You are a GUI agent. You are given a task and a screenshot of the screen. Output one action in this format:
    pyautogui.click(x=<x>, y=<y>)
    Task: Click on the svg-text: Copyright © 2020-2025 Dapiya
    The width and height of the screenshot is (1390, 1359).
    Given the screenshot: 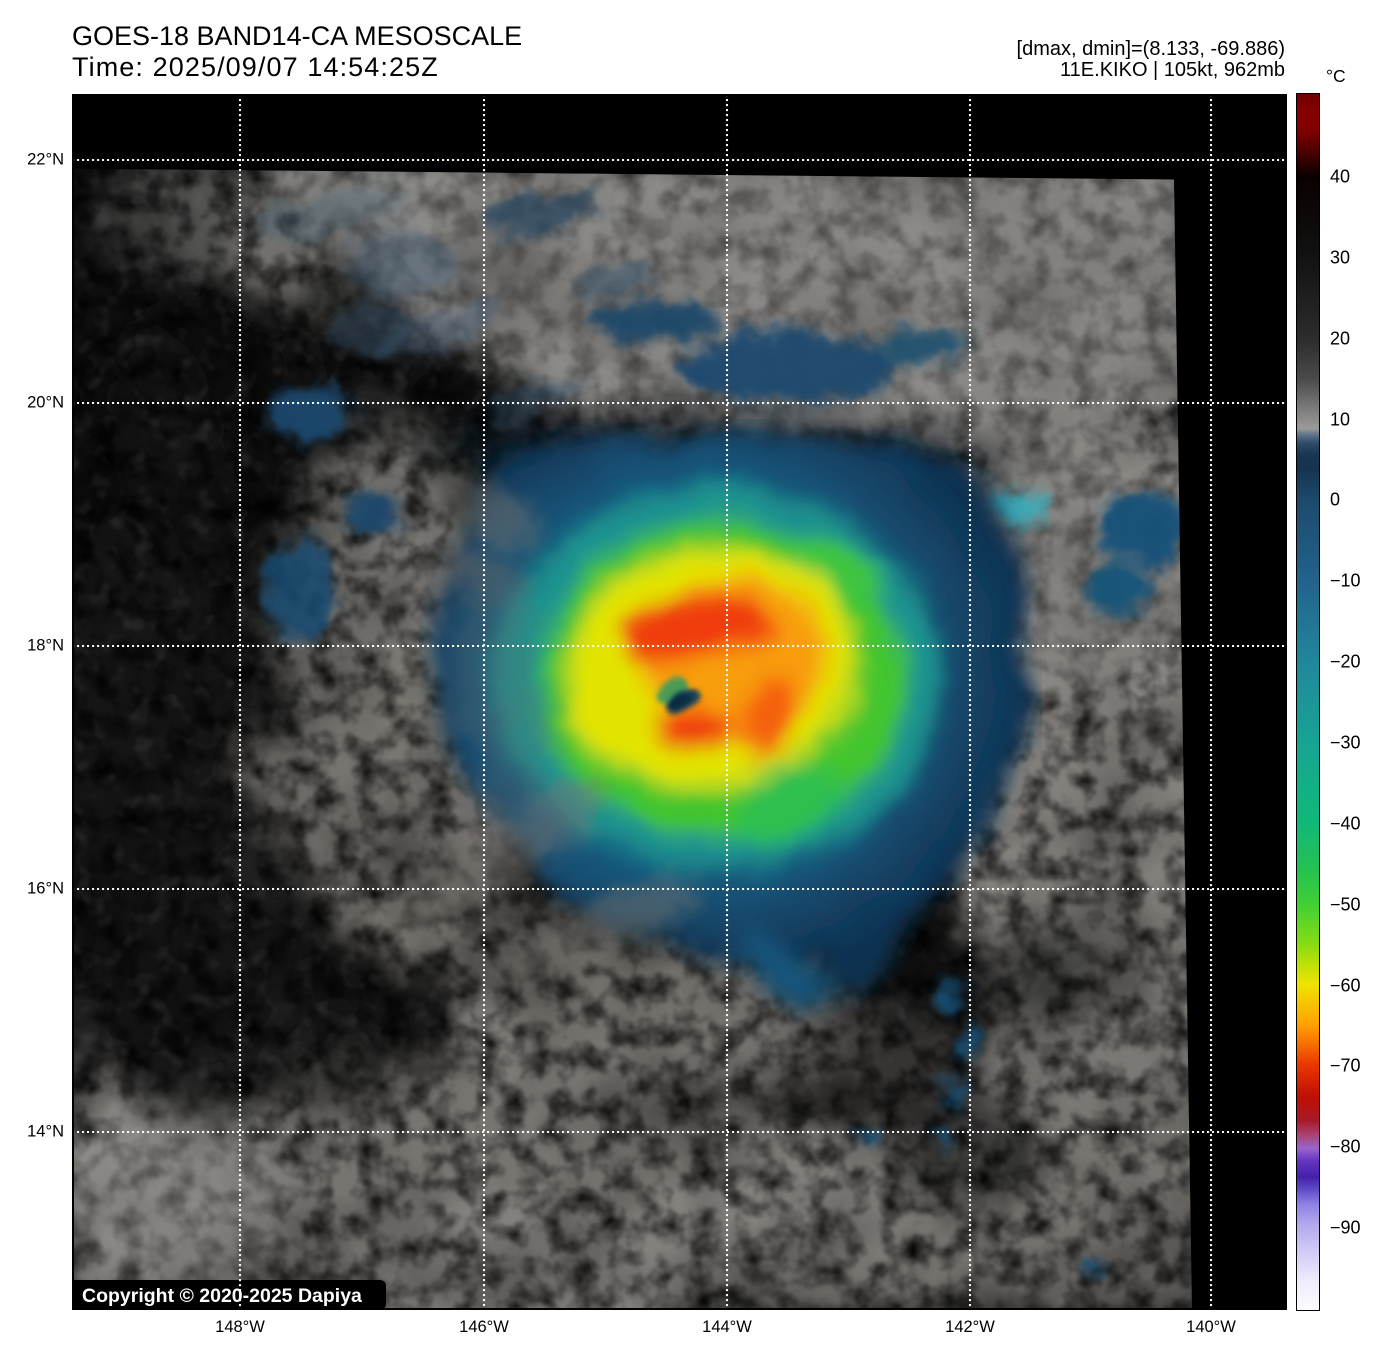 What is the action you would take?
    pyautogui.click(x=222, y=1296)
    